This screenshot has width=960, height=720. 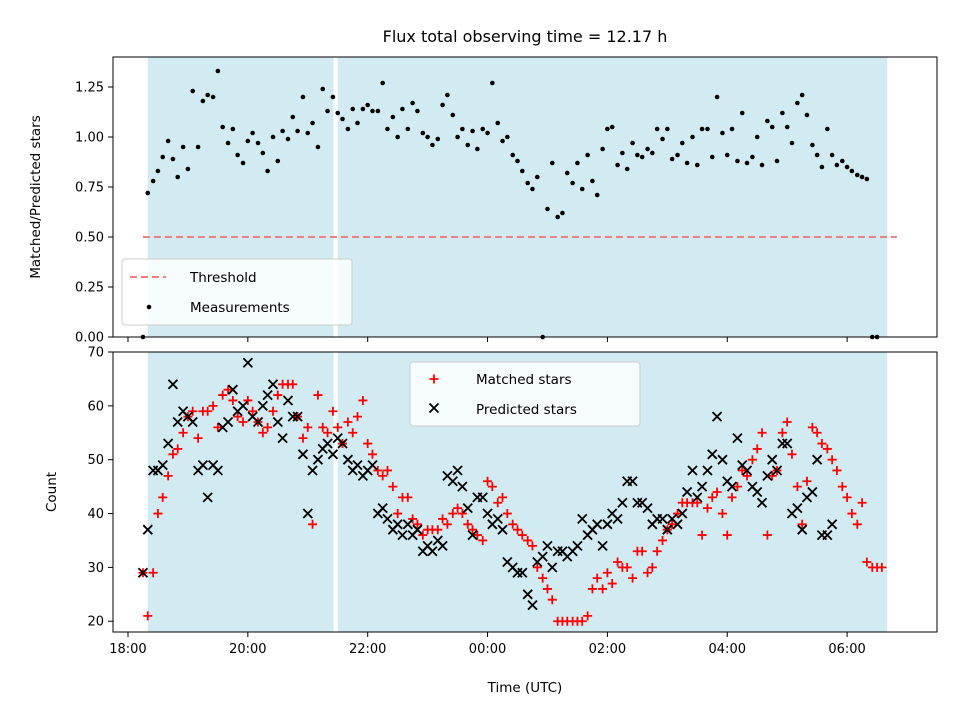 What do you see at coordinates (367, 649) in the screenshot?
I see `x-tick-label: 22:00` at bounding box center [367, 649].